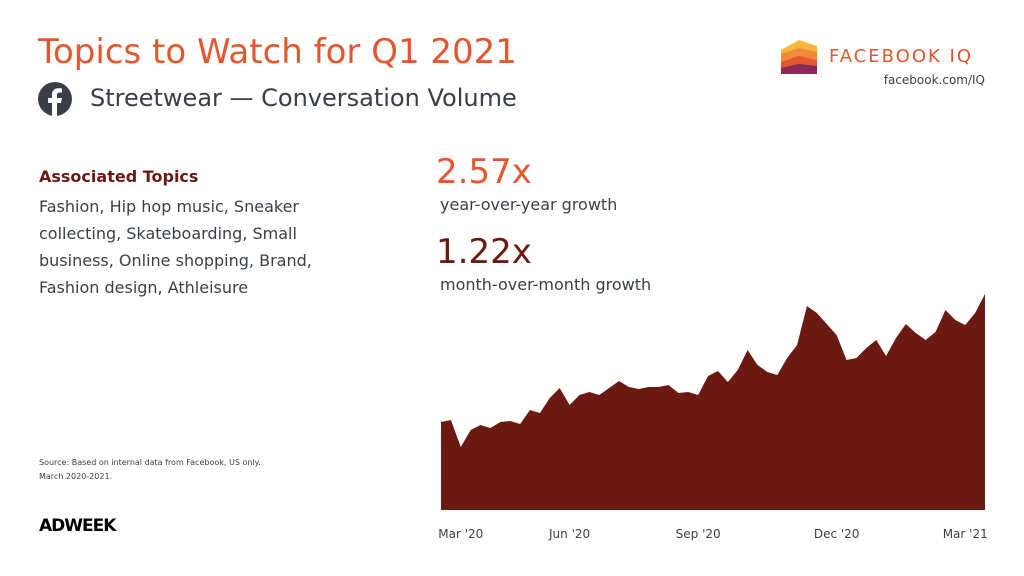 This screenshot has height=576, width=1024. What do you see at coordinates (799, 57) in the screenshot?
I see `fbiq-logo` at bounding box center [799, 57].